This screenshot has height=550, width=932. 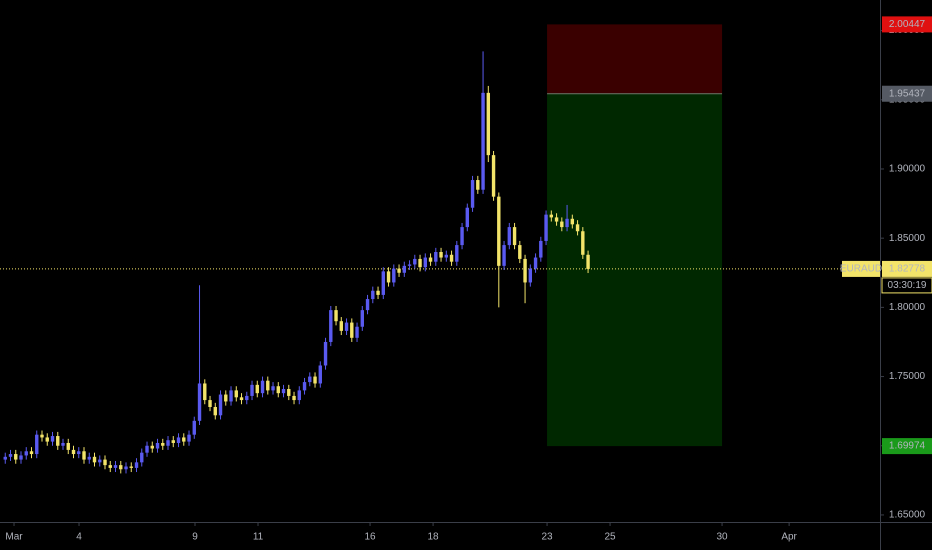 I want to click on x-tick-label: Apr, so click(x=789, y=537).